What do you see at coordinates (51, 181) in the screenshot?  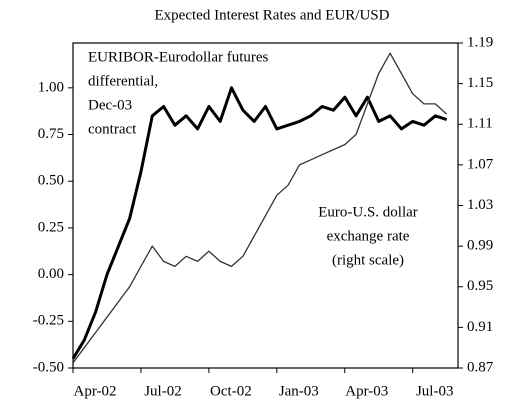 I see `y-tick-label: 0.50` at bounding box center [51, 181].